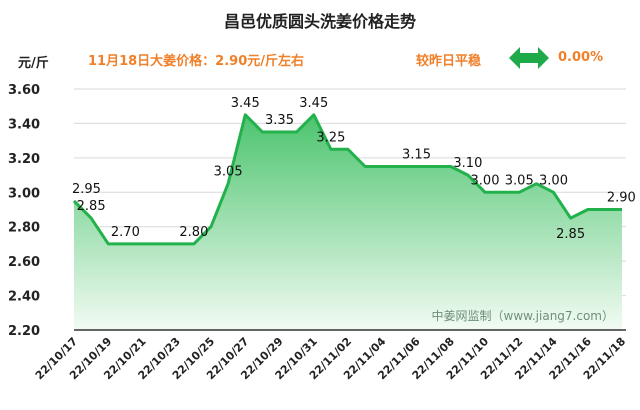 The width and height of the screenshot is (640, 410). I want to click on chart-title: 昌邑优质圆头洗姜价格走势, so click(319, 21).